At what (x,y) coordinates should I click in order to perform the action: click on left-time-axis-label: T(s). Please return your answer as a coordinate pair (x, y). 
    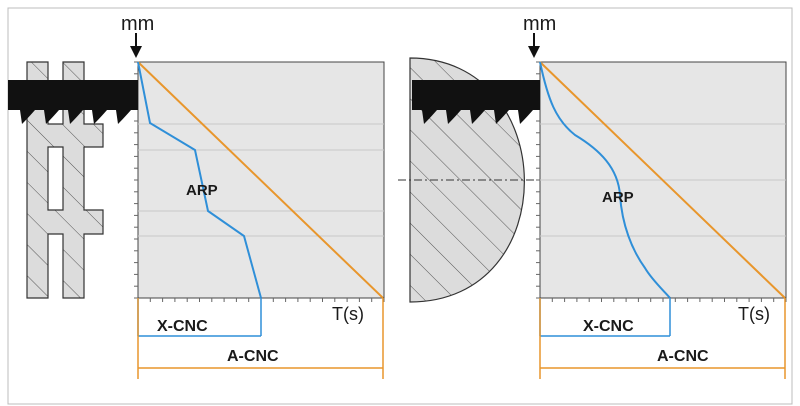
    Looking at the image, I should click on (348, 314).